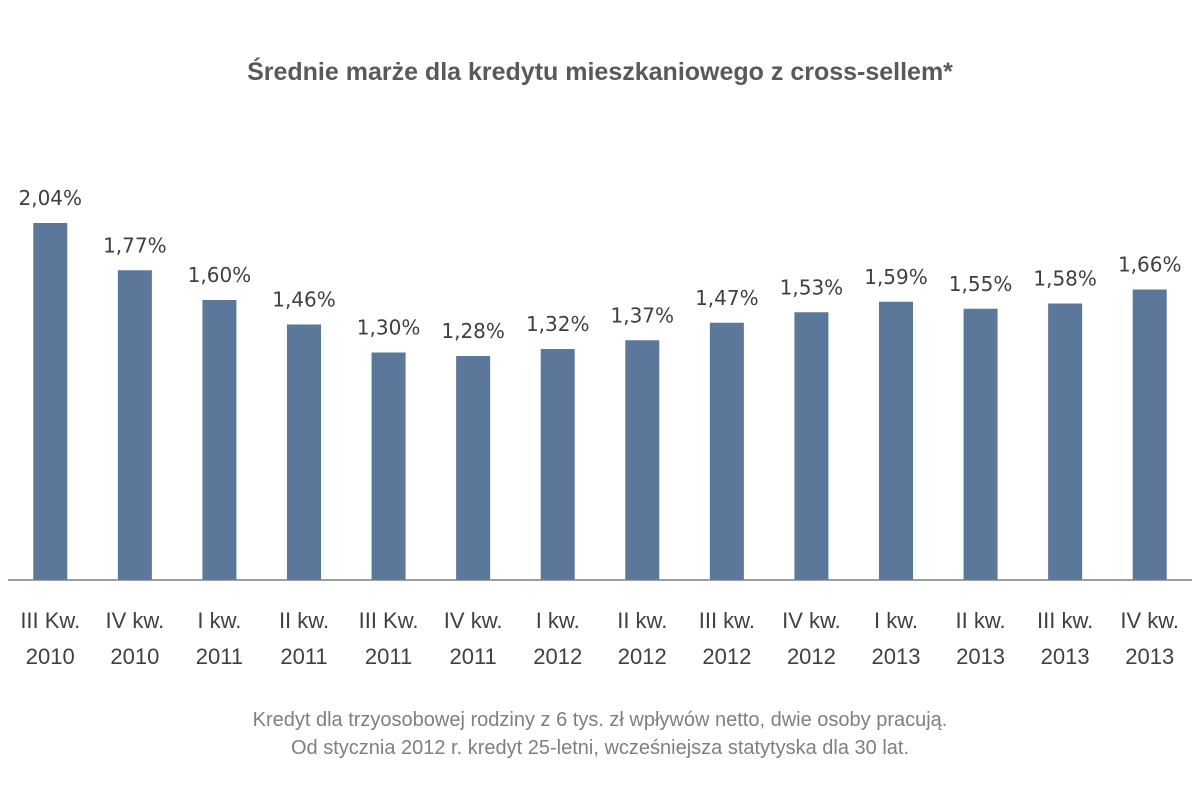  What do you see at coordinates (558, 324) in the screenshot?
I see `data-label: 1,32%` at bounding box center [558, 324].